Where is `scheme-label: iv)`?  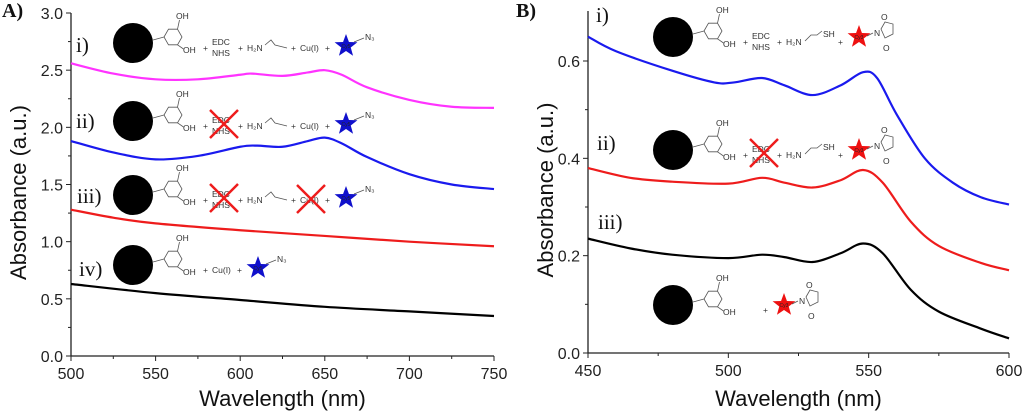
scheme-label: iv) is located at coordinates (90, 269).